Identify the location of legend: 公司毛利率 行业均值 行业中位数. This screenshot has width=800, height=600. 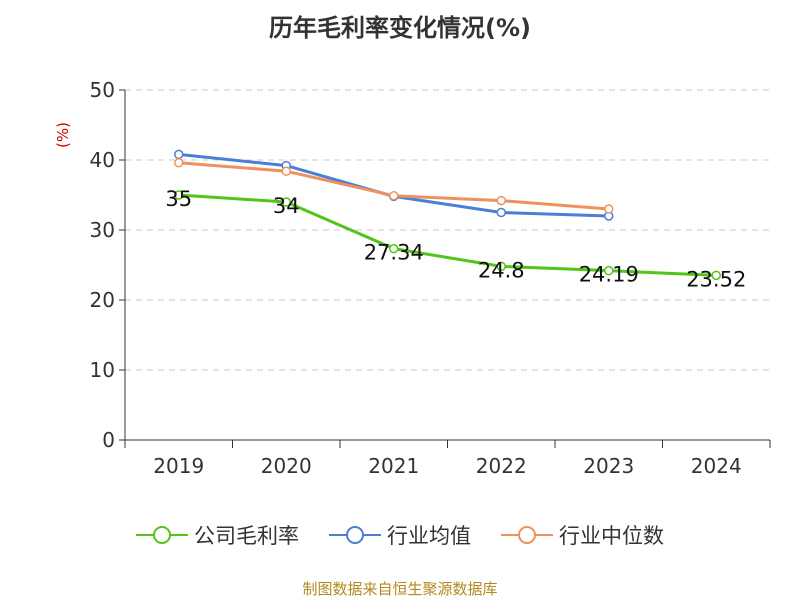
(400, 535).